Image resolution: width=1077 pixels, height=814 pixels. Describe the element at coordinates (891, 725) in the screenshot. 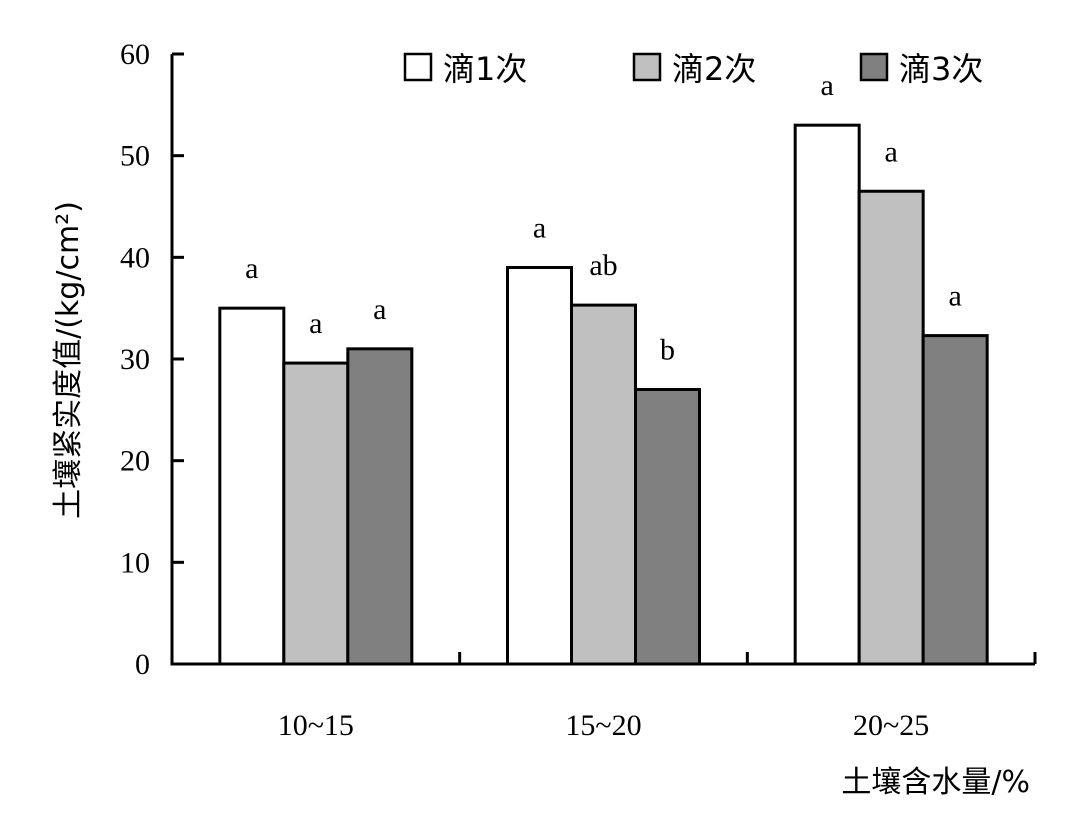

I see `x-tick-label: 20~25` at that location.